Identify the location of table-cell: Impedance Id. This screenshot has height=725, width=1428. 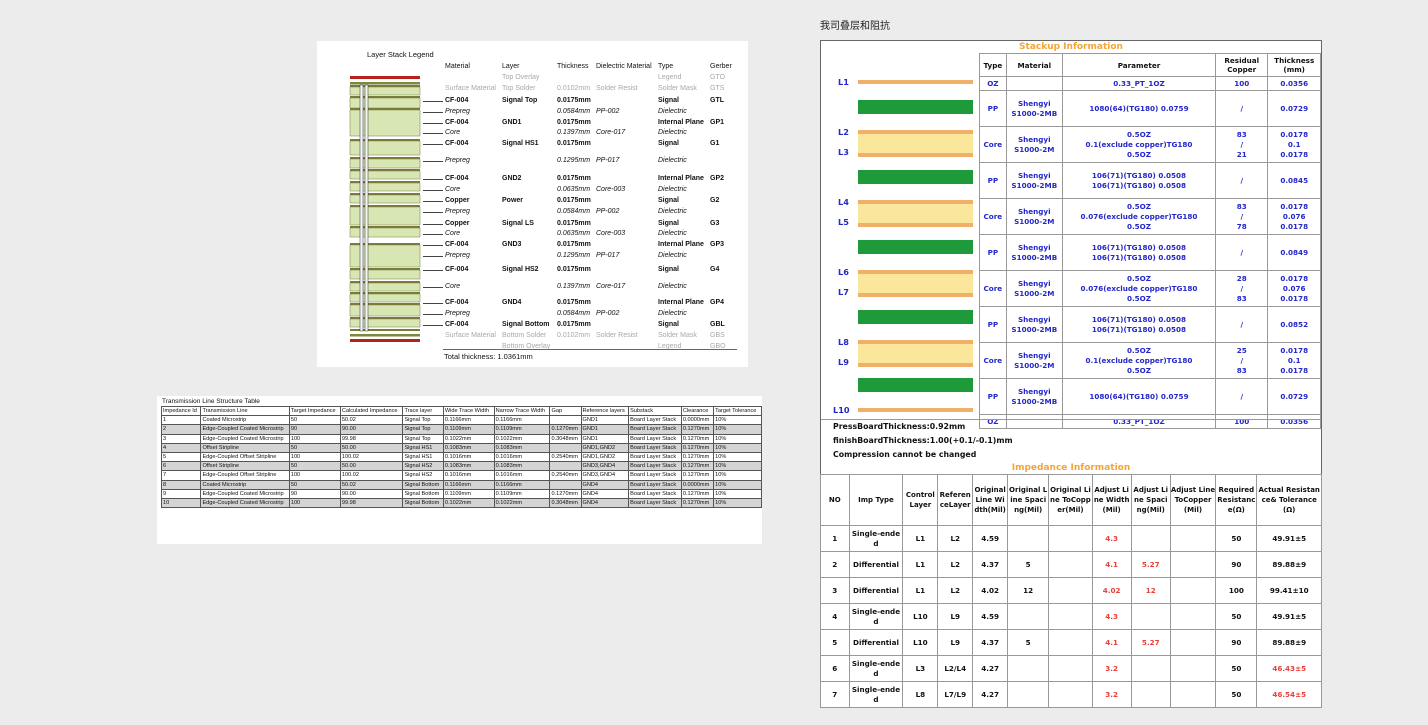
(181, 411).